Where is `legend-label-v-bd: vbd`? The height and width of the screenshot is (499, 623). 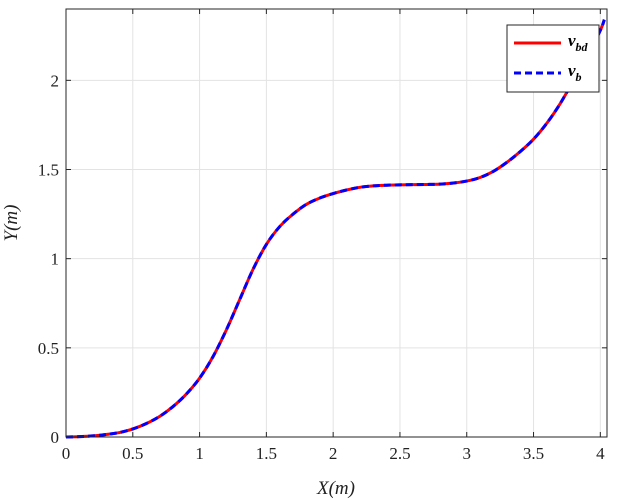
legend-label-v-bd: vbd is located at coordinates (578, 42).